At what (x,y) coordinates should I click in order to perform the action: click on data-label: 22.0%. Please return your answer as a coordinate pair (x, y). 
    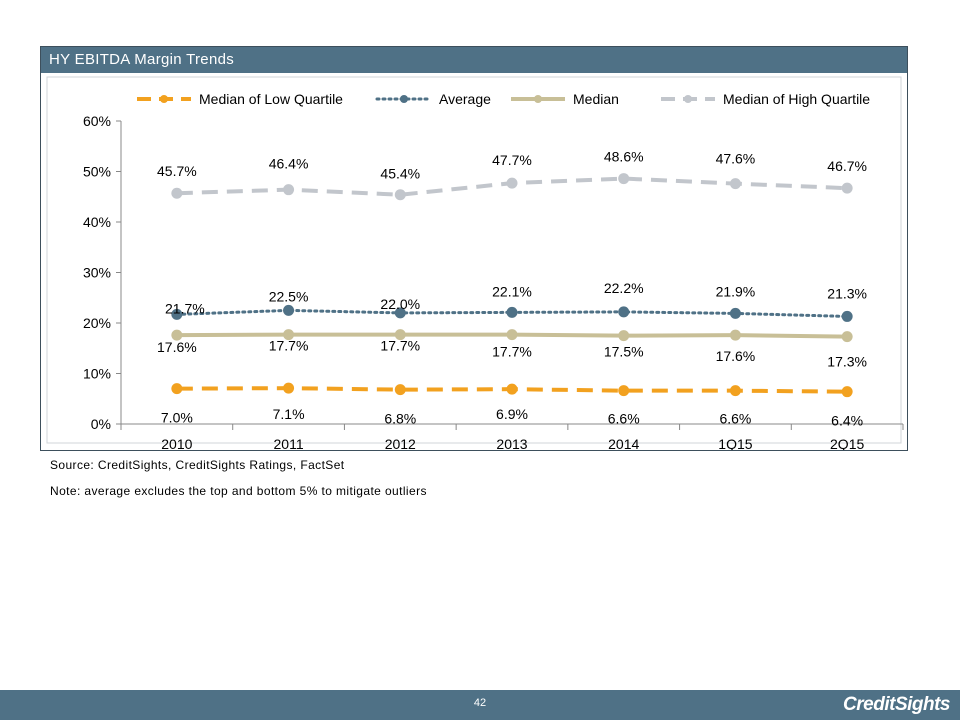
    Looking at the image, I should click on (400, 304).